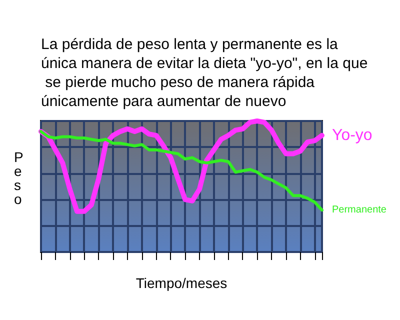  What do you see at coordinates (19, 178) in the screenshot?
I see `y-axis-title: Peso` at bounding box center [19, 178].